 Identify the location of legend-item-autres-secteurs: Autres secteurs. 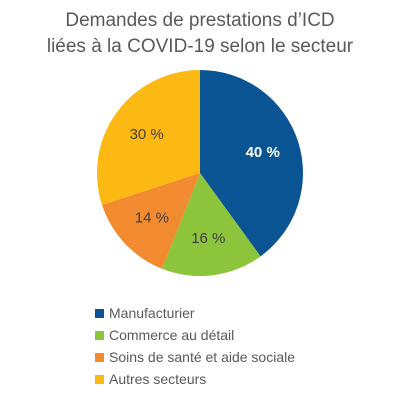
(195, 379).